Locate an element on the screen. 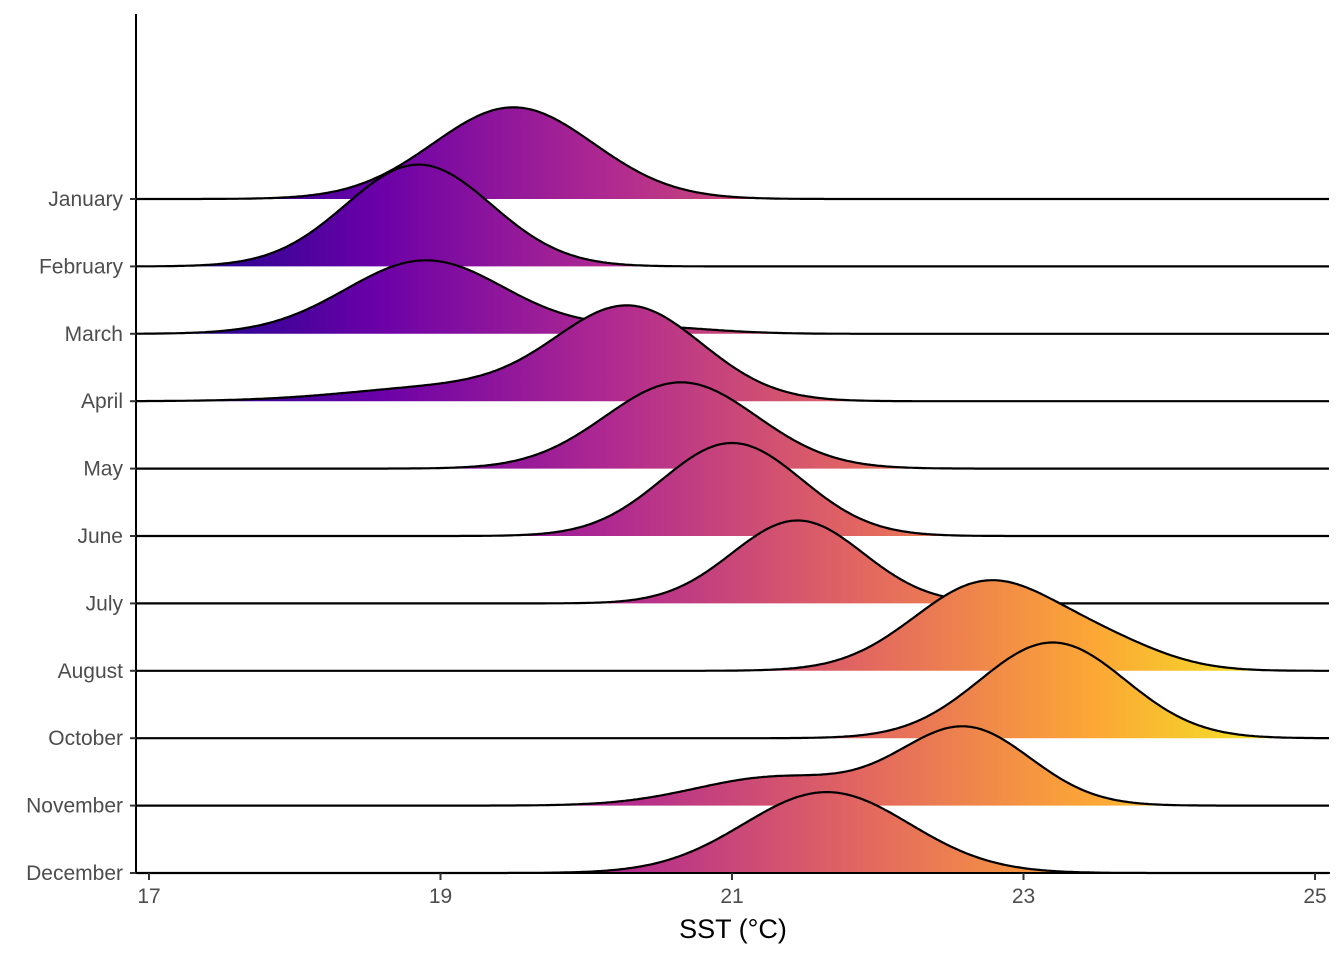 The image size is (1344, 960). ridge-march is located at coordinates (733, 297).